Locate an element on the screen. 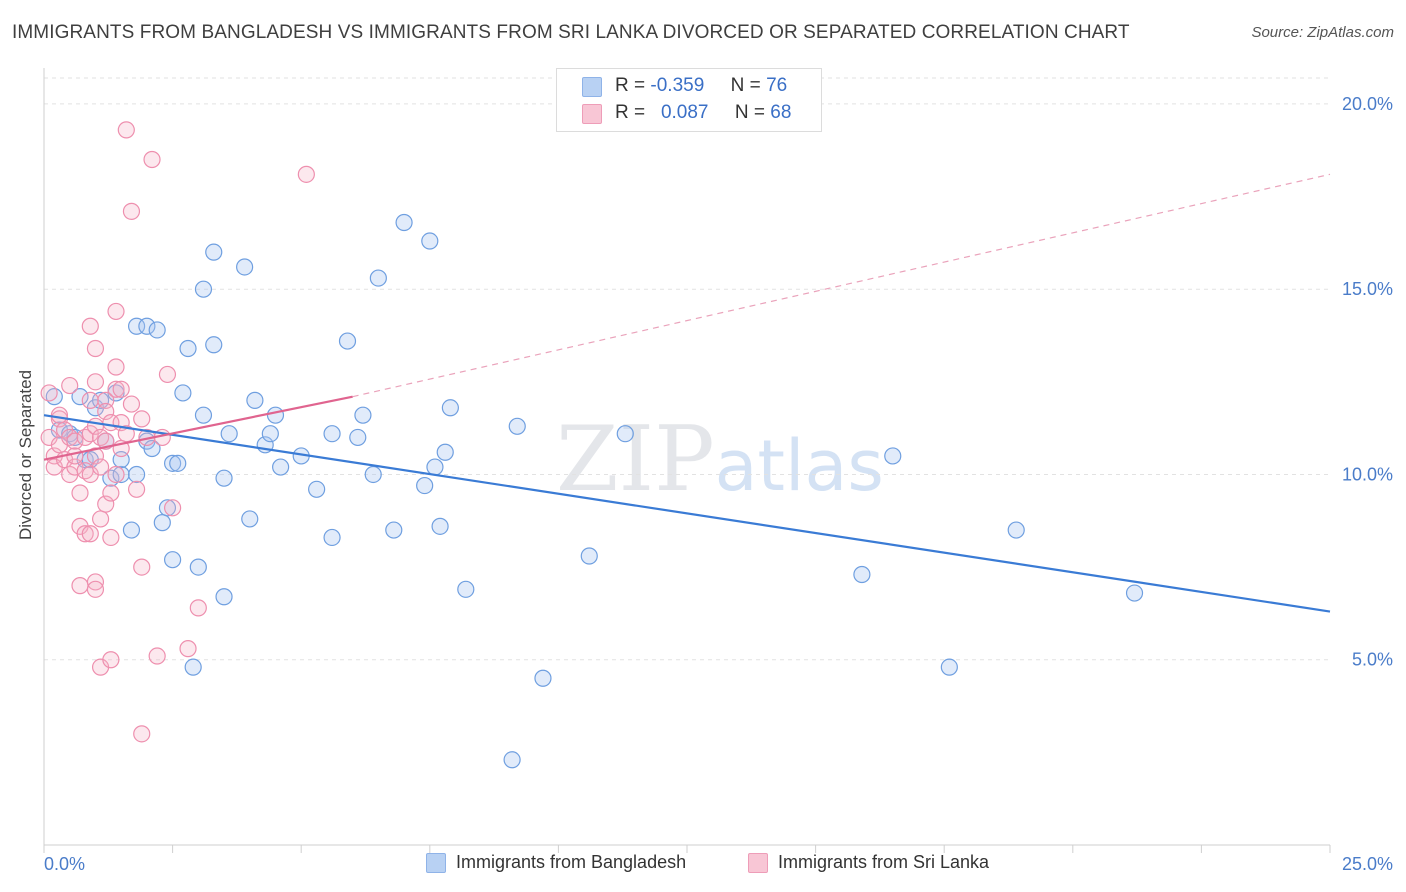 The height and width of the screenshot is (892, 1406). source-label: Source: ZipAtlas.com is located at coordinates (1322, 32).